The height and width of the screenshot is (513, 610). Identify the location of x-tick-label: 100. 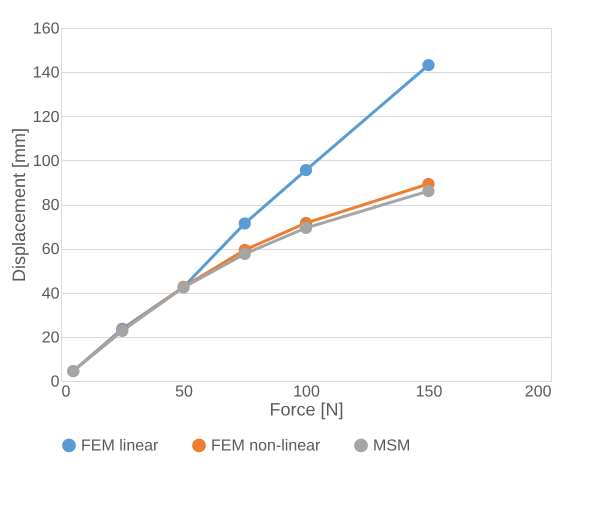
(306, 392).